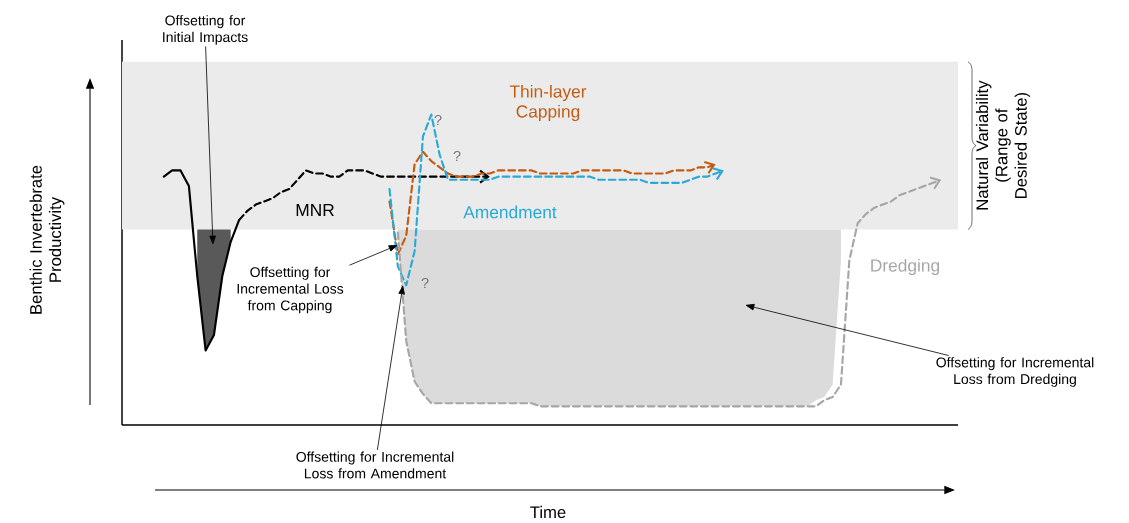 The height and width of the screenshot is (523, 1129). Describe the element at coordinates (1003, 145) in the screenshot. I see `band-label: Natural Variability (Range of Desired State)` at that location.